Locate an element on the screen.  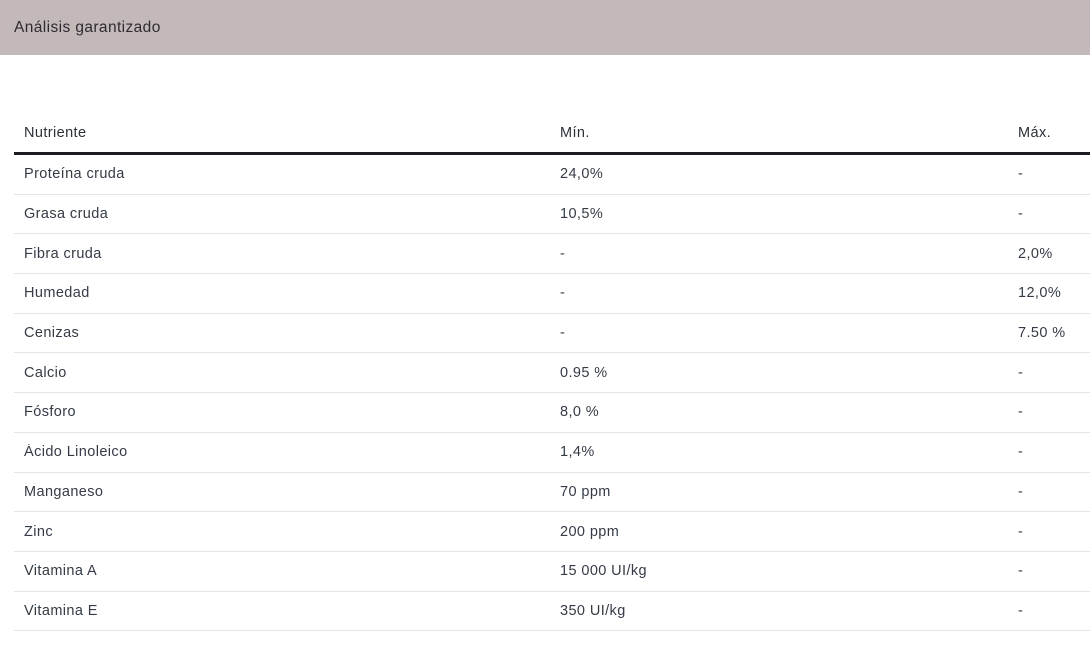
nutrient-min-value: 15 000 UI/kg is located at coordinates (604, 571).